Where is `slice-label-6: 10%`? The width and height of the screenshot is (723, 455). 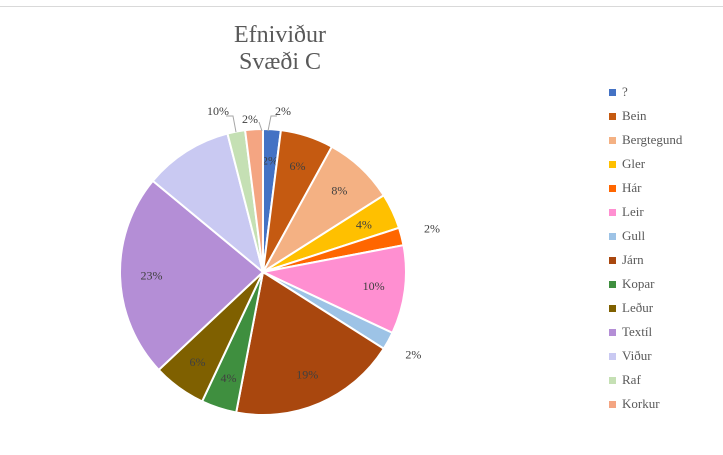 slice-label-6: 10% is located at coordinates (374, 286).